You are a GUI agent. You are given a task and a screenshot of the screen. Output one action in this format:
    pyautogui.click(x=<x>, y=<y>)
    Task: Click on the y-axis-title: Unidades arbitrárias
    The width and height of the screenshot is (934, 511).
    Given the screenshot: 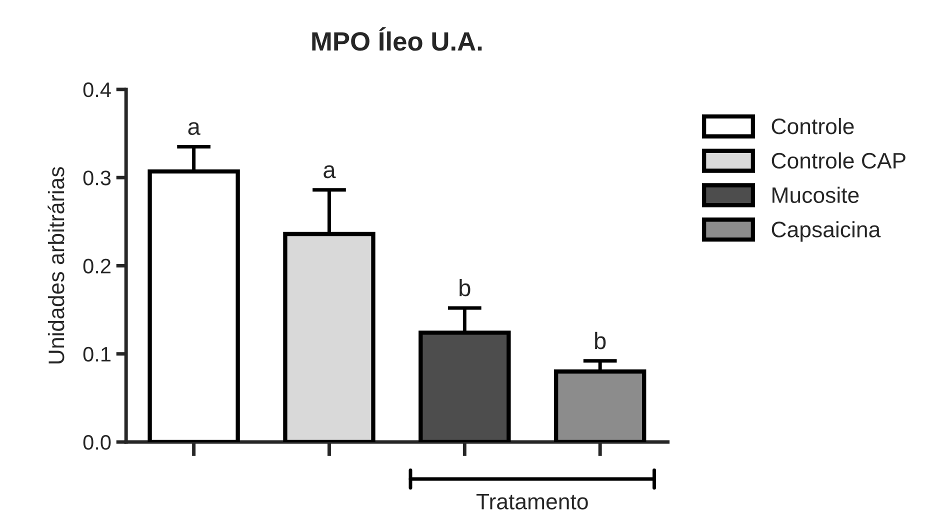 What is the action you would take?
    pyautogui.click(x=56, y=265)
    